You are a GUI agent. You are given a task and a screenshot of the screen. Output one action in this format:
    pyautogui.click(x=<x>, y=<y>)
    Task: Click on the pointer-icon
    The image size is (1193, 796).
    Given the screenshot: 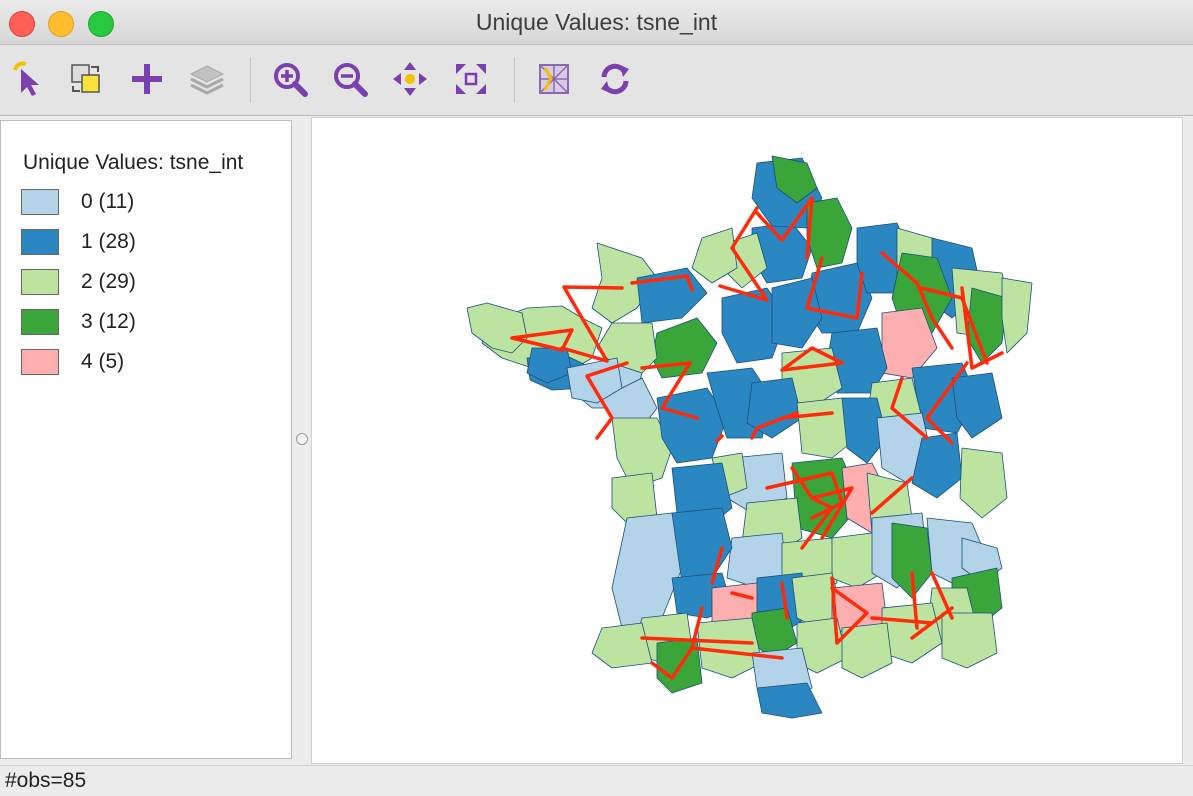 What is the action you would take?
    pyautogui.click(x=26, y=78)
    